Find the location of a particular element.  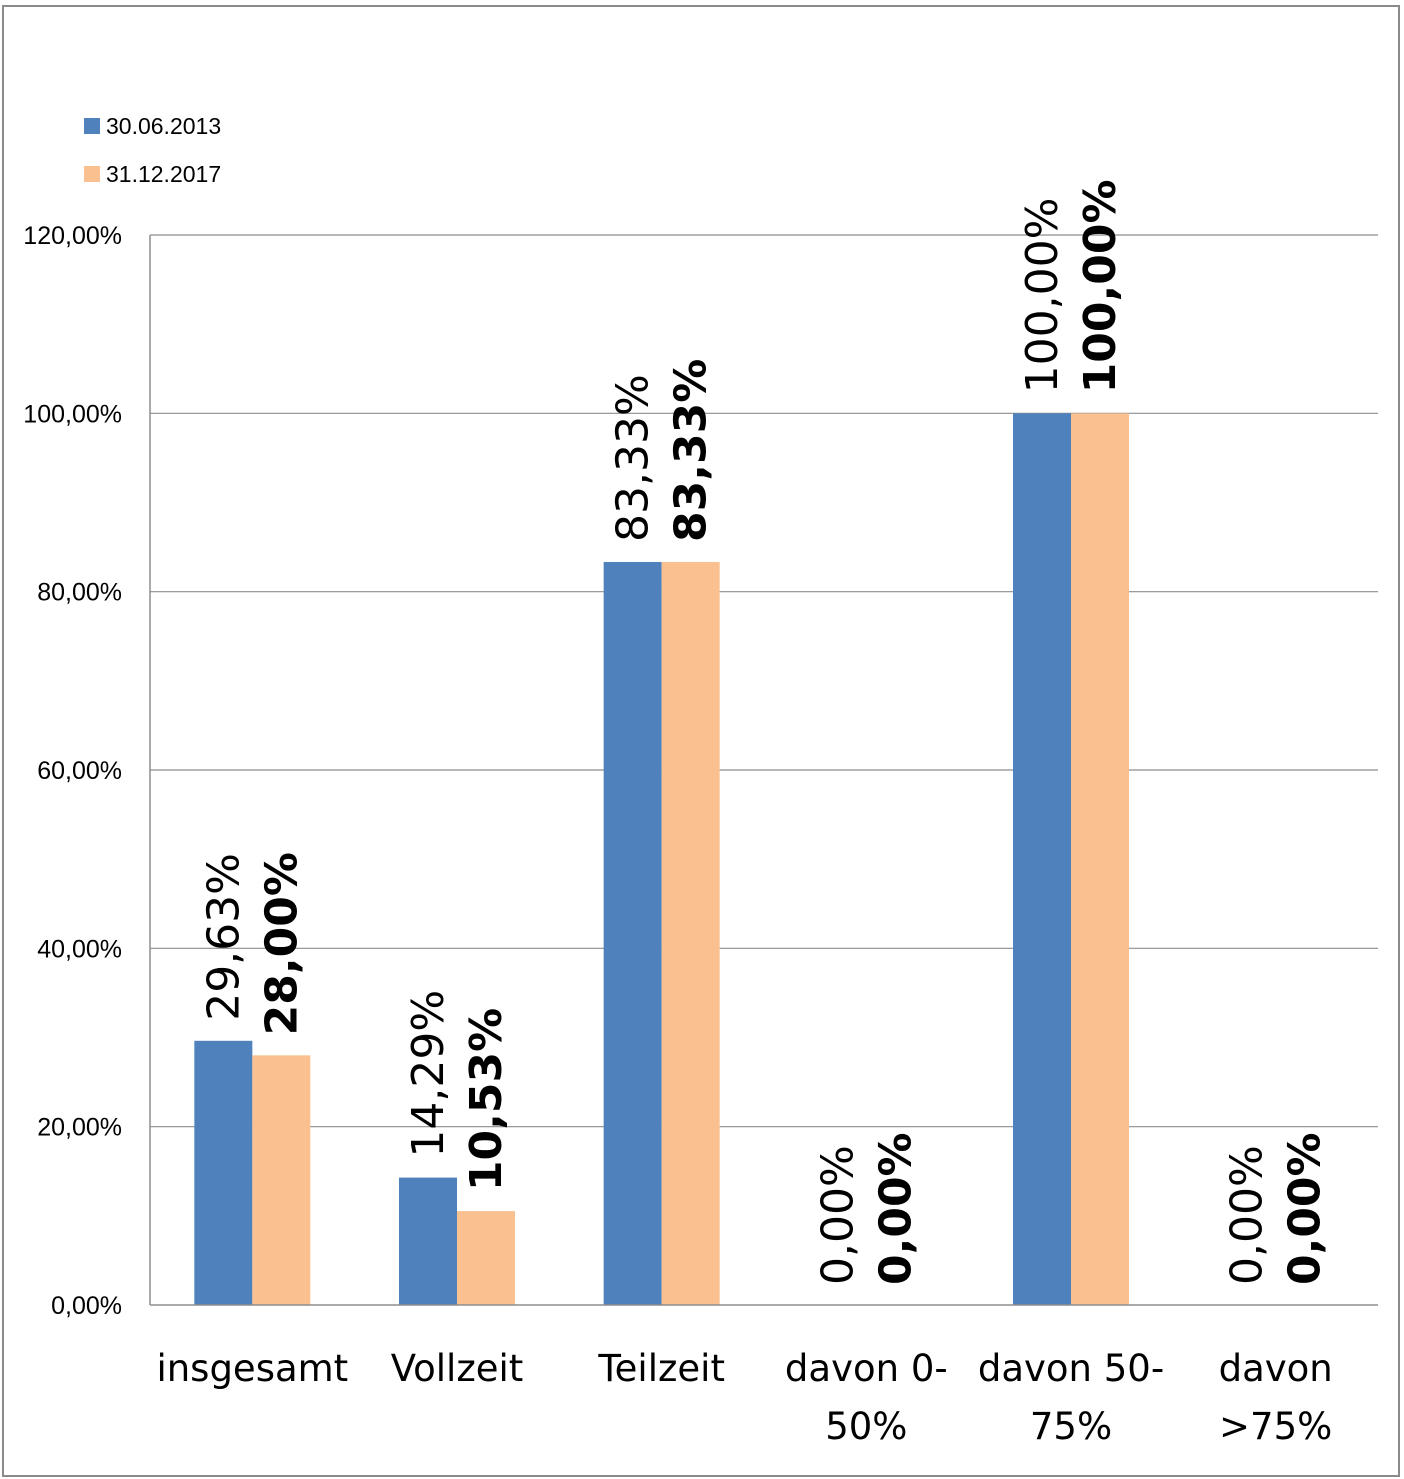

x-category-label: davon 0- is located at coordinates (866, 1368).